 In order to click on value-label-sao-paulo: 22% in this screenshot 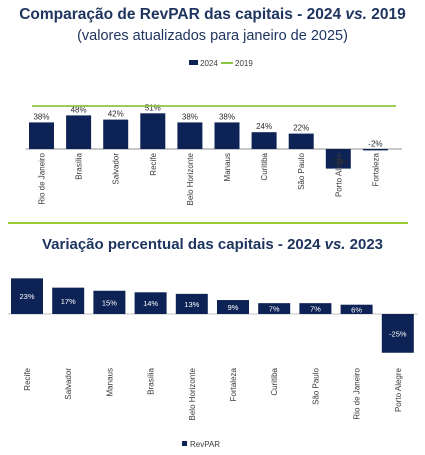, I will do `click(301, 128)`.